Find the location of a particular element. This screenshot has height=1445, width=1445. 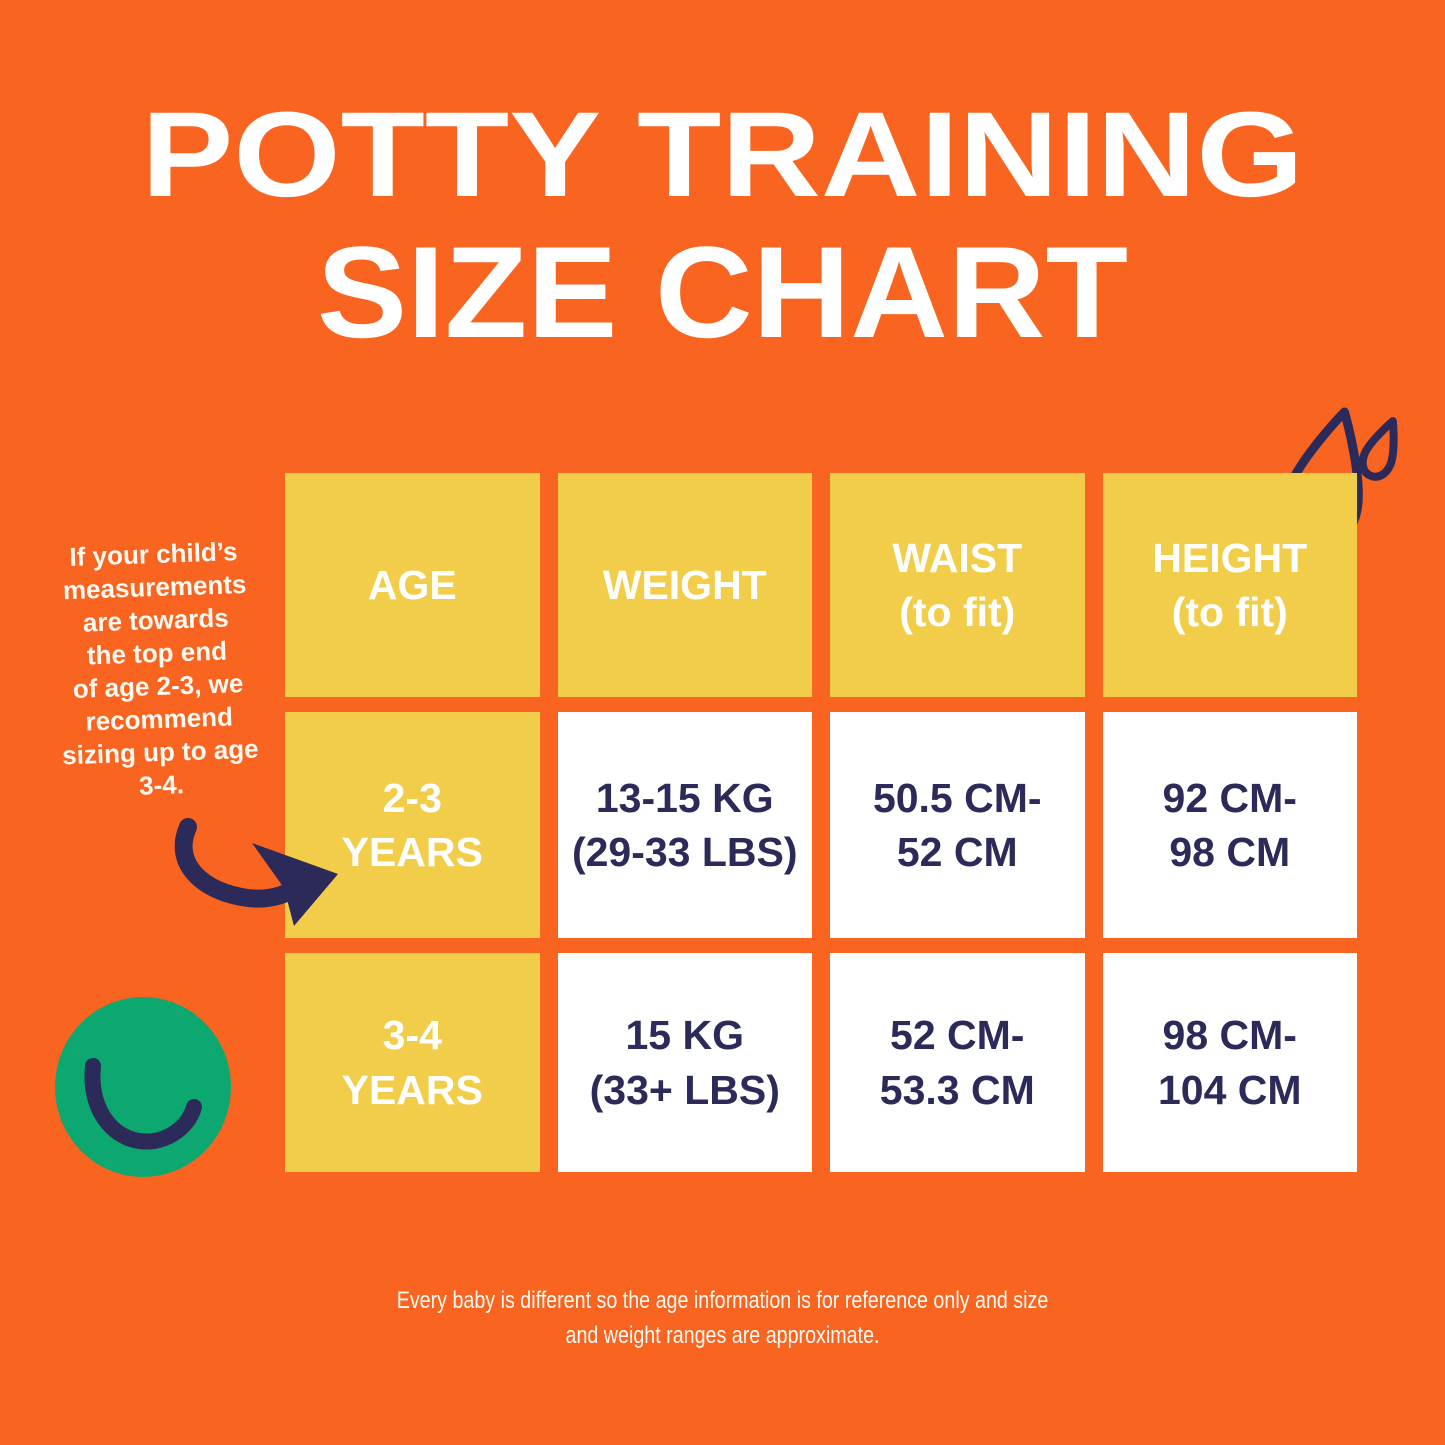

table-cell-waist-3-4: 52 CM- 53.3 CM is located at coordinates (957, 1062).